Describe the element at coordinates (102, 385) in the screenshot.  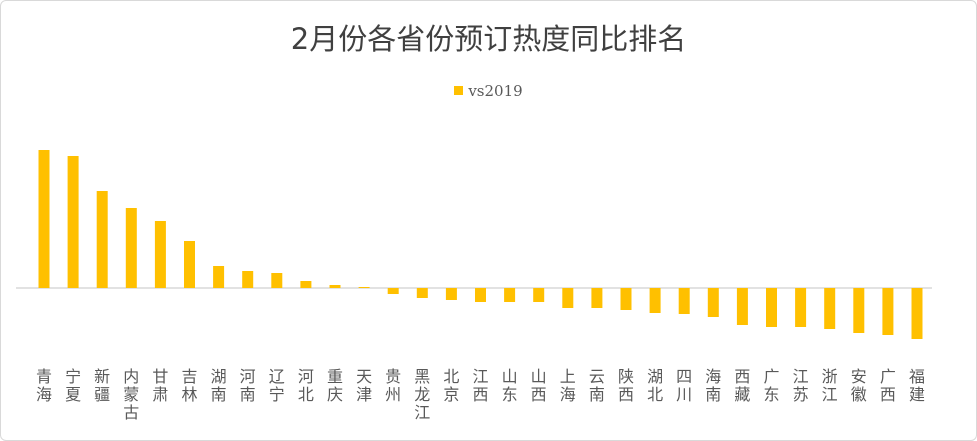
I see `x-tick-label: 新疆` at that location.